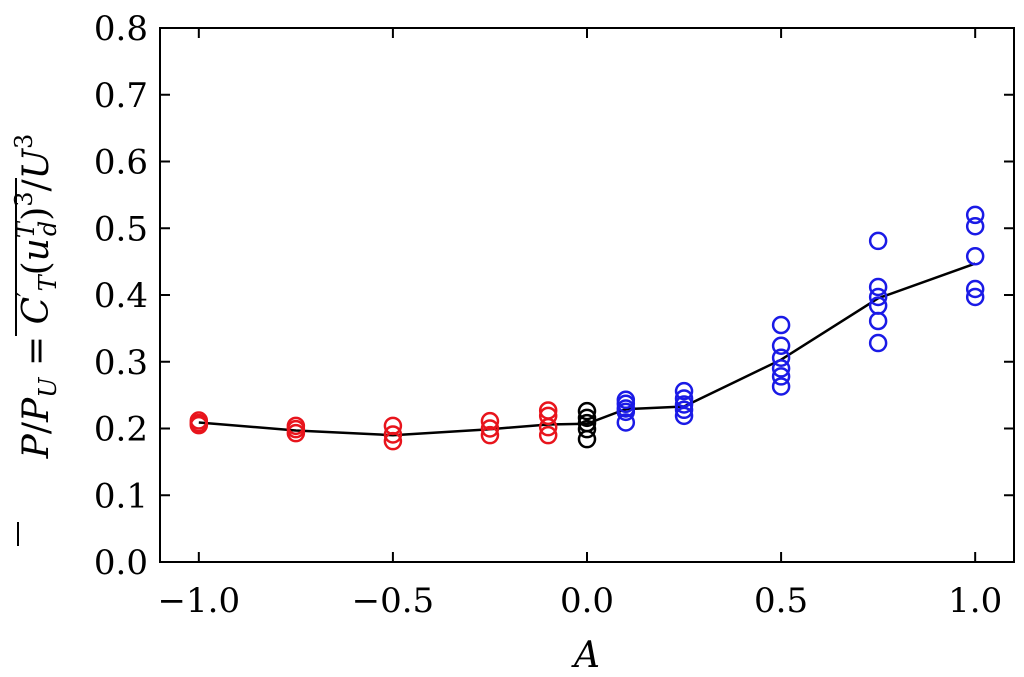 Image resolution: width=1024 pixels, height=677 pixels. Describe the element at coordinates (393, 601) in the screenshot. I see `x-tick-label: −0.5` at that location.